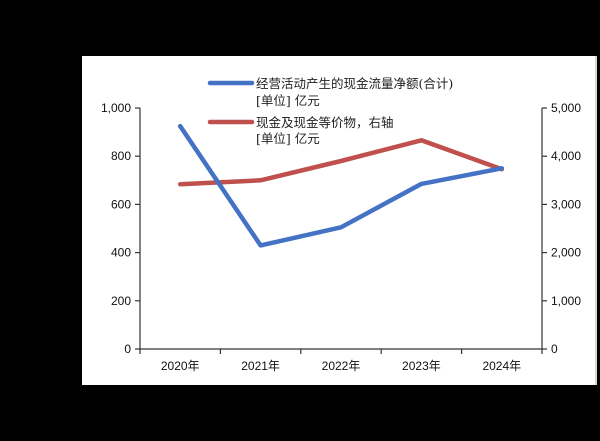 The image size is (600, 441). I want to click on right-axis-tick-label: 4,000, so click(566, 156).